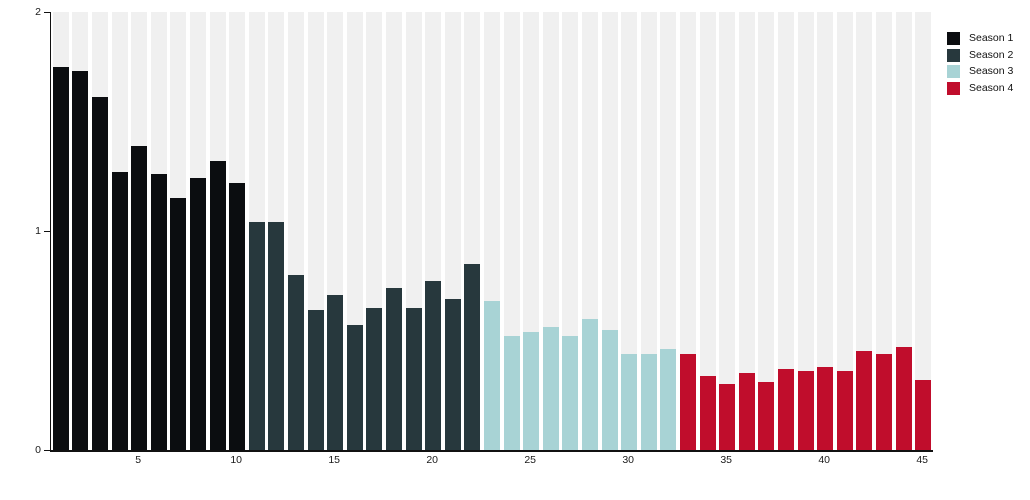 Image resolution: width=1030 pixels, height=500 pixels. I want to click on x-tick-label-10: 10, so click(236, 460).